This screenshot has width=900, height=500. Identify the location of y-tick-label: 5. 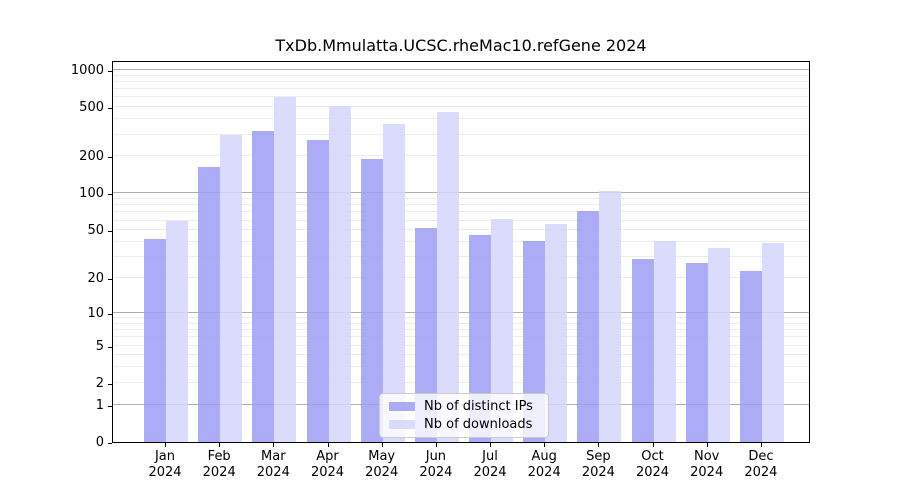
(99, 346).